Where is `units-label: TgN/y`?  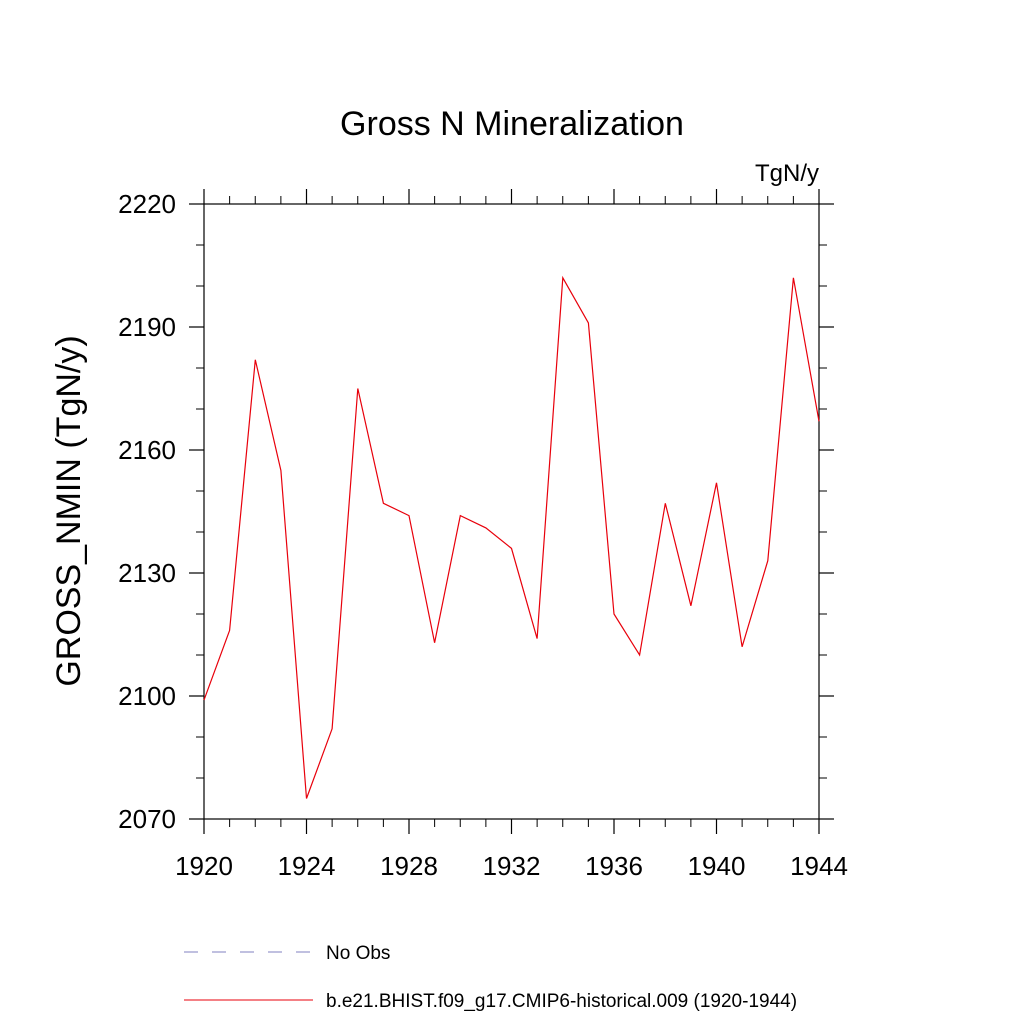 units-label: TgN/y is located at coordinates (787, 173).